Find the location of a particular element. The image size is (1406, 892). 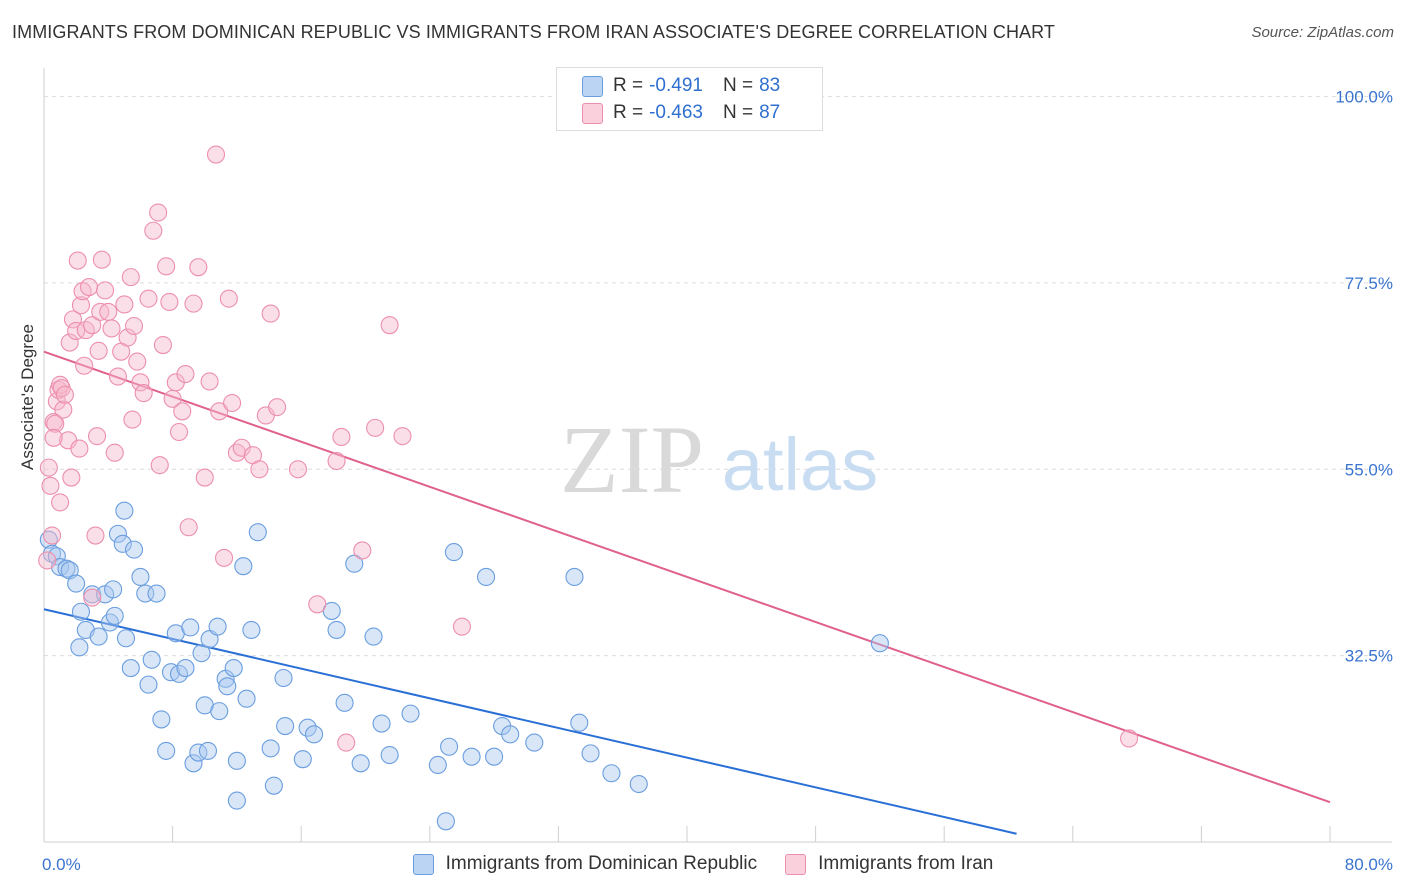

legend-swatch-pink is located at coordinates (592, 113).